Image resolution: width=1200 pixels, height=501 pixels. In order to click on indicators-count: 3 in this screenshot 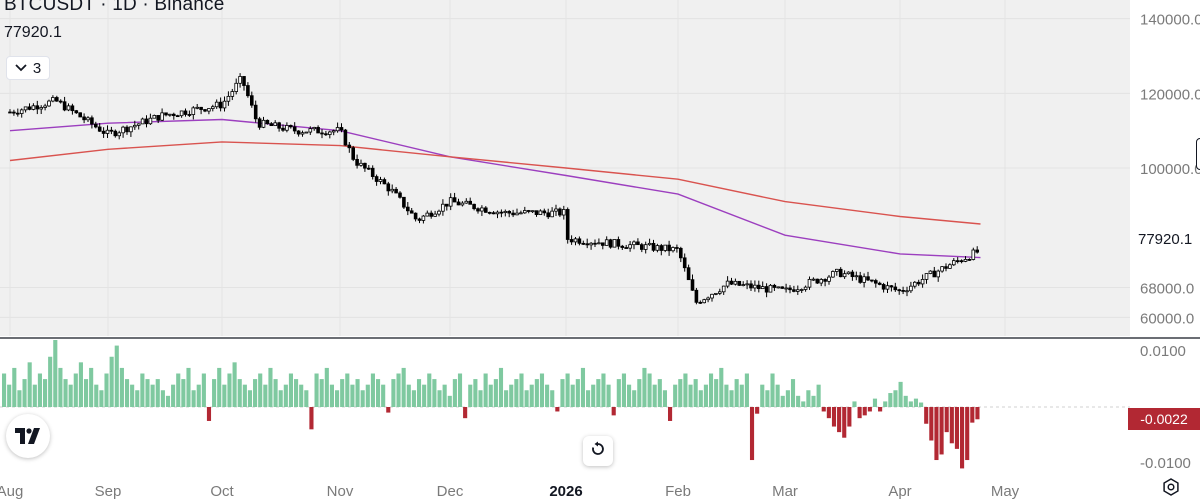, I will do `click(37, 68)`.